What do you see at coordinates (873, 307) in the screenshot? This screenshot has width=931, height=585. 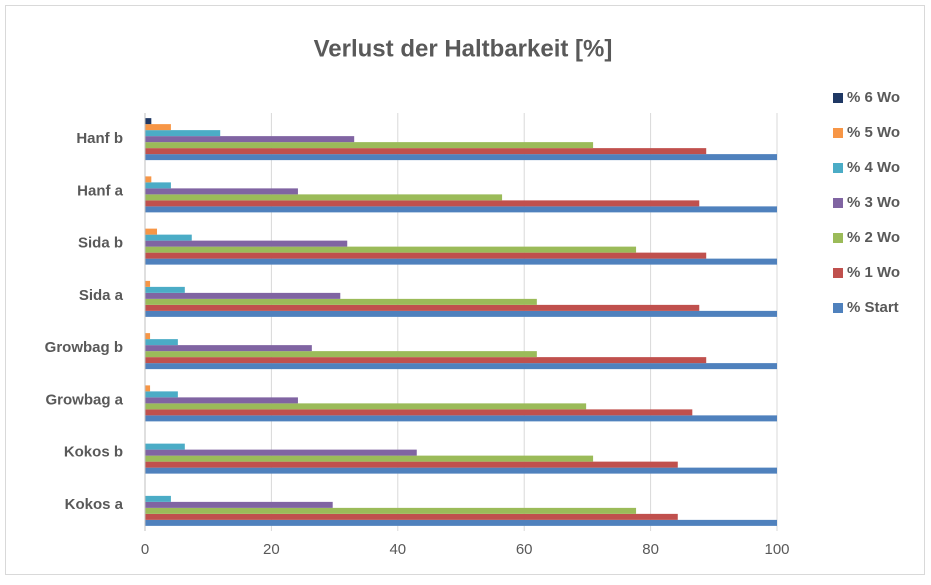 I see `legend-label: % Start` at bounding box center [873, 307].